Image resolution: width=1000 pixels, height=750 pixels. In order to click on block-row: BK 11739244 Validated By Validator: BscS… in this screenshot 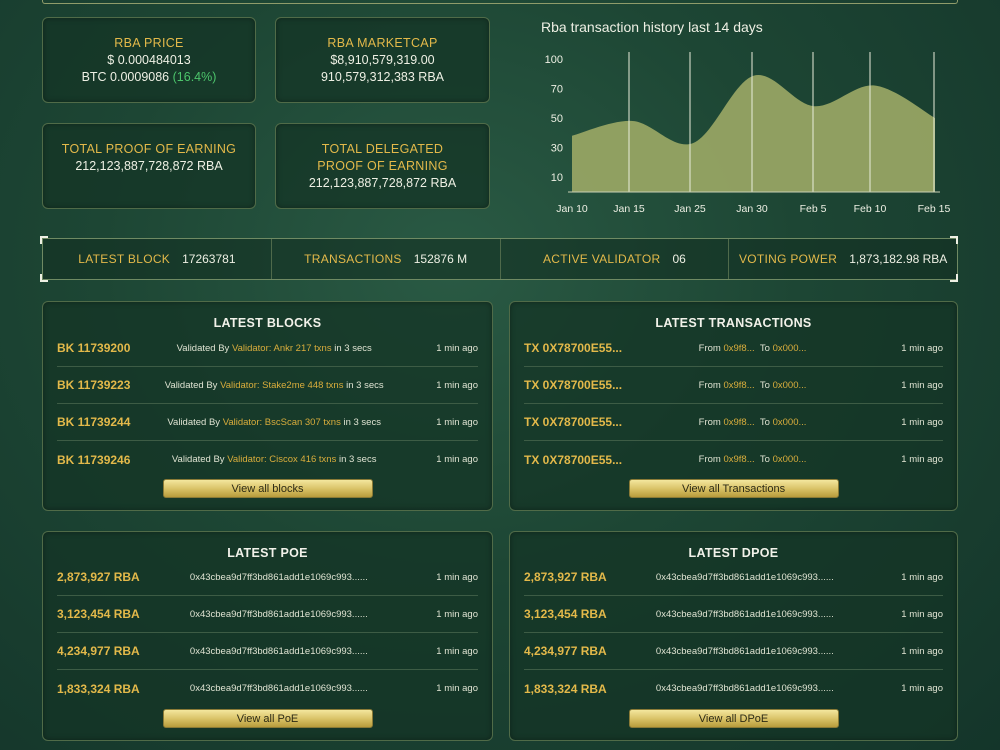, I will do `click(267, 422)`.